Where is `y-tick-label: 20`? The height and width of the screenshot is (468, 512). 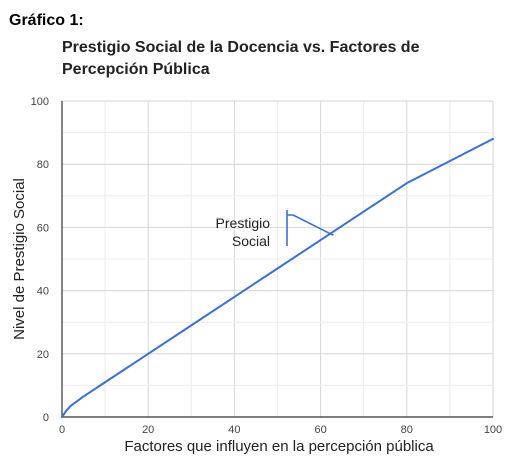 y-tick-label: 20 is located at coordinates (43, 355).